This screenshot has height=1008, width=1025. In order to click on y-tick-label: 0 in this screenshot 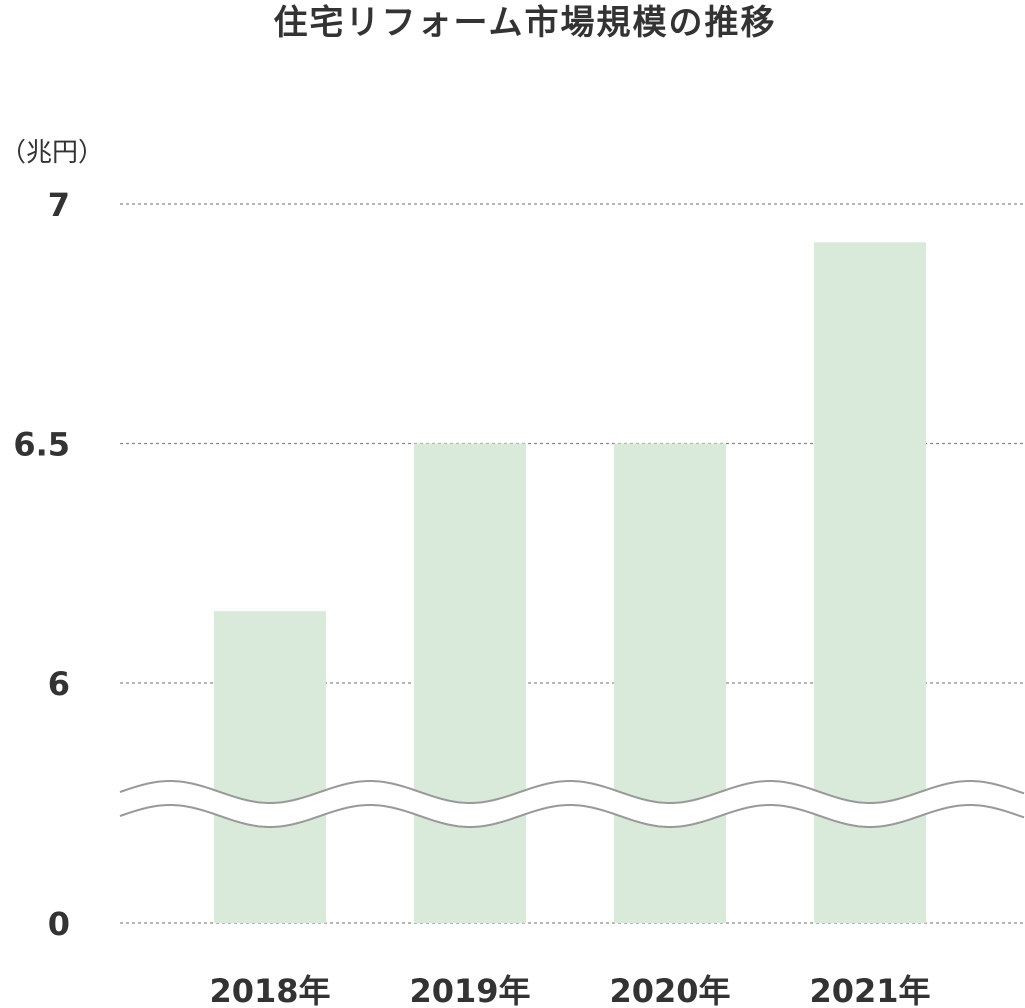, I will do `click(59, 924)`.